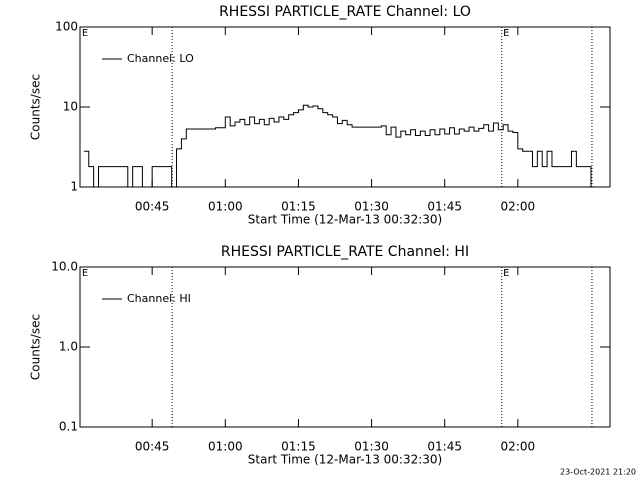 The image size is (640, 480). I want to click on legend-label: Channel: HI, so click(159, 298).